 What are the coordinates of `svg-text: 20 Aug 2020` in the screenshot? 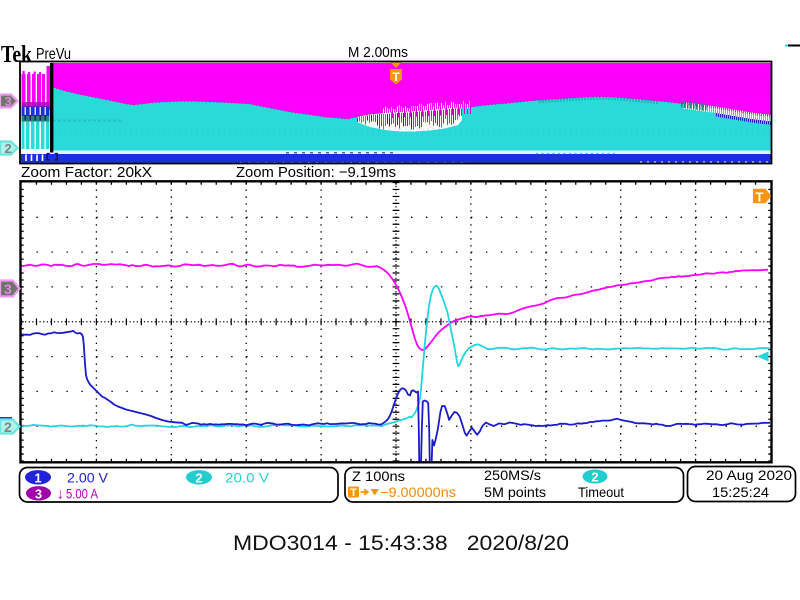 It's located at (749, 475).